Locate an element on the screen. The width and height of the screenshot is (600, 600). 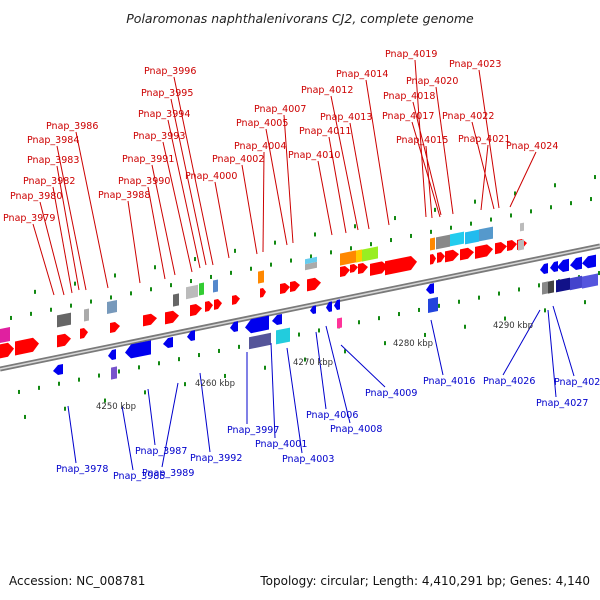
gene-label-pnap-4017: Pnap_4017 is located at coordinates (408, 116).